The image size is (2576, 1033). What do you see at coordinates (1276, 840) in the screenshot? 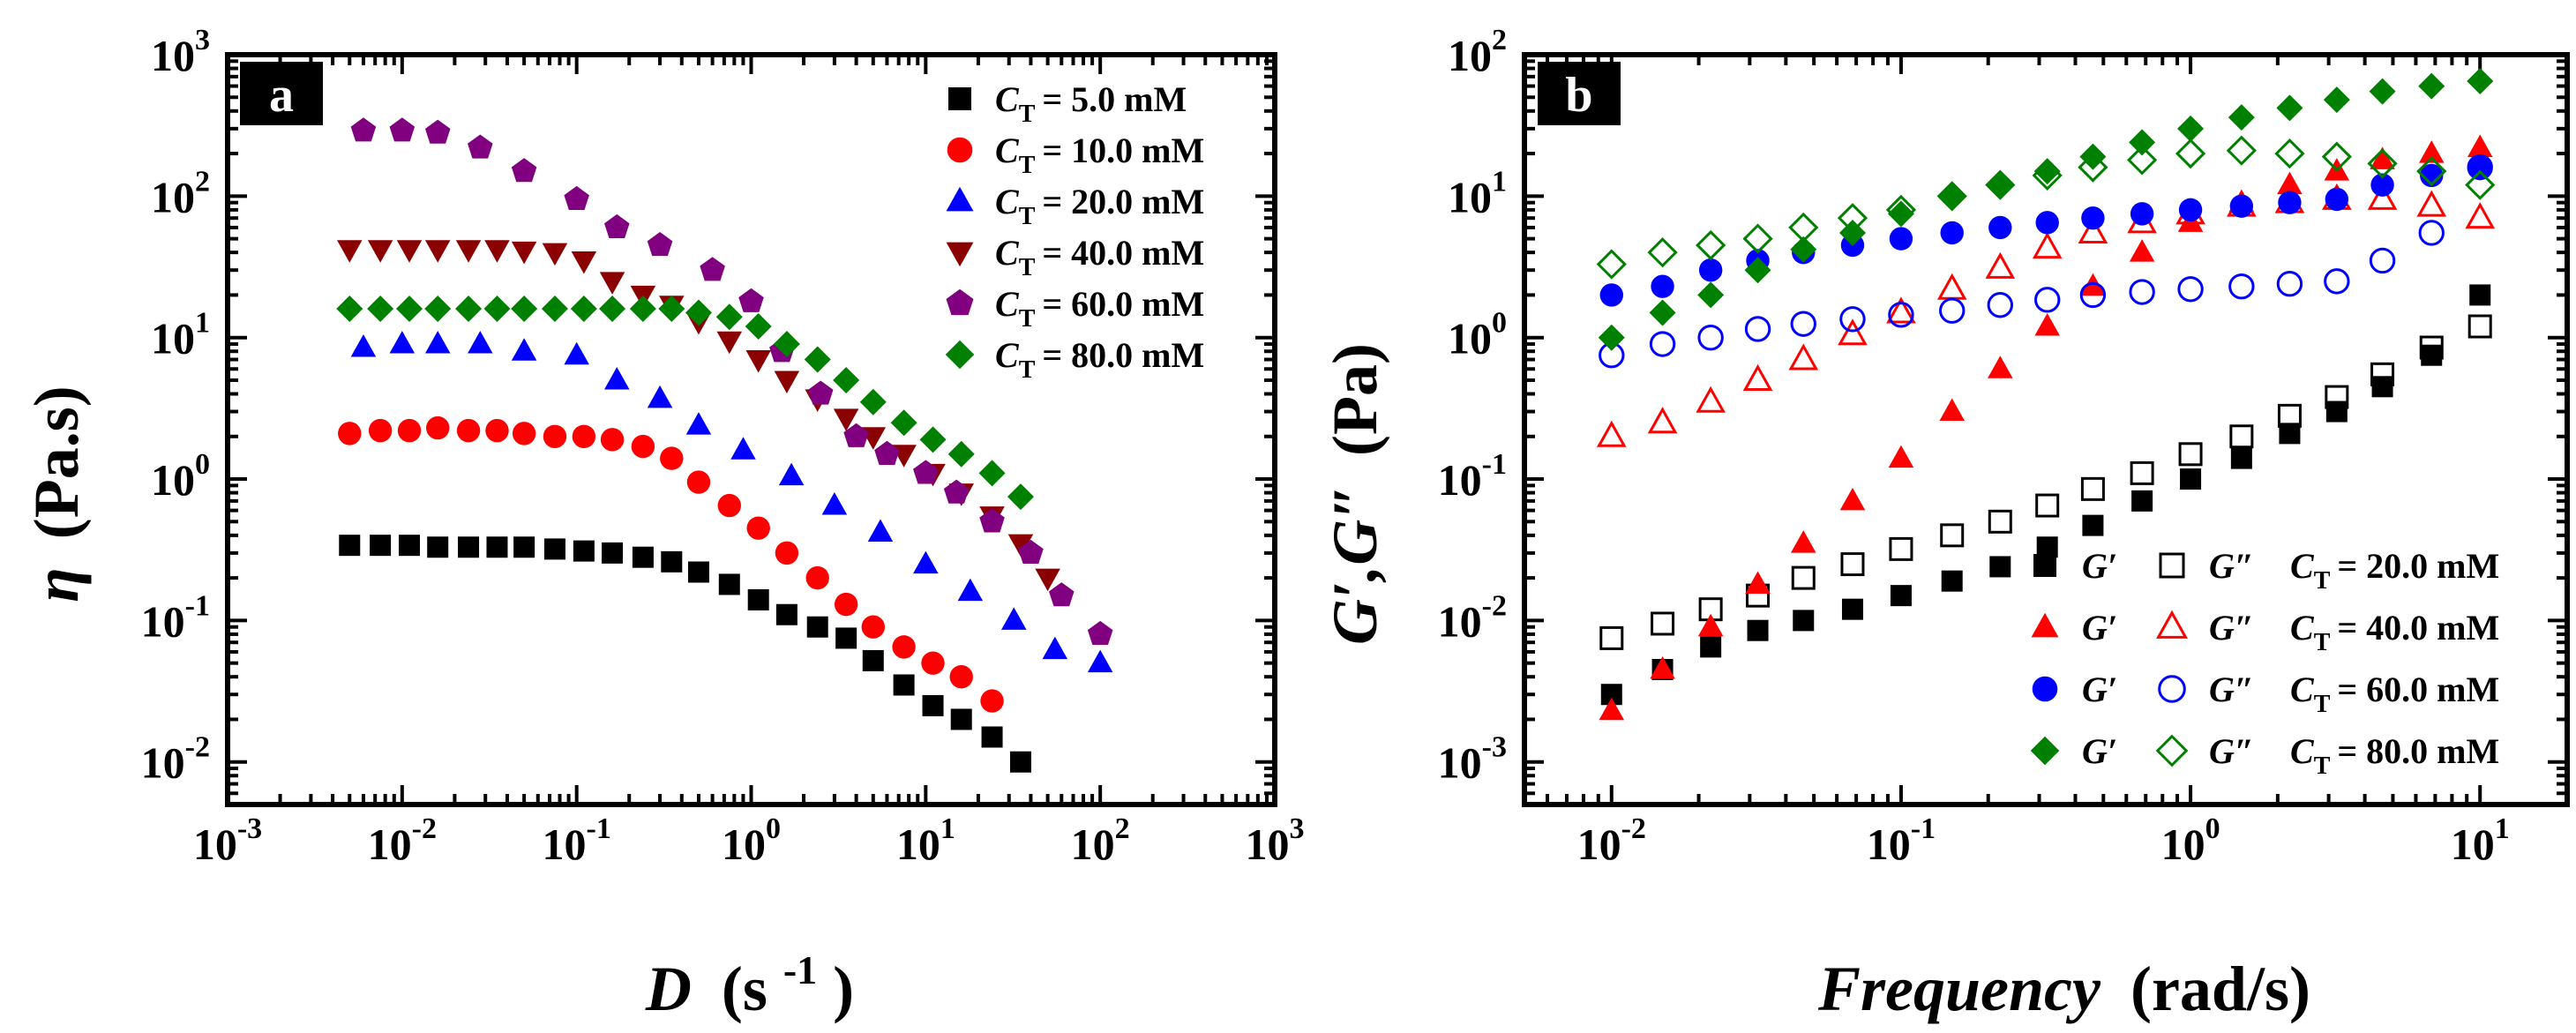
I see `panel-a-x-tick-6: 10³` at bounding box center [1276, 840].